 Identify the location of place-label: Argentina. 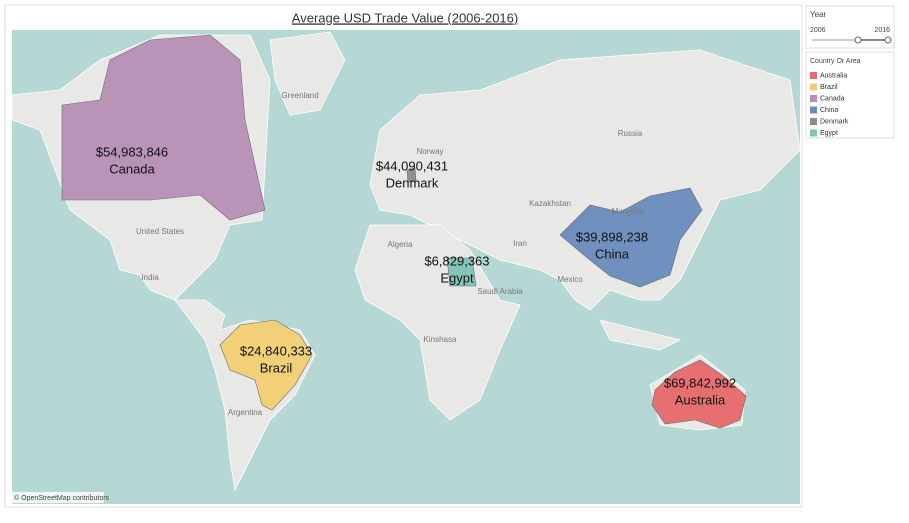
(245, 412).